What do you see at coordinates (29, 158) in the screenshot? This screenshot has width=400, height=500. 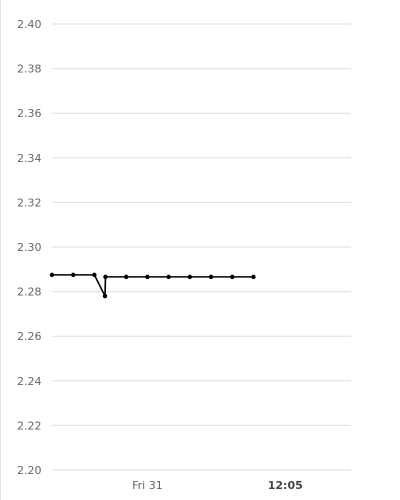 I see `y-tick-label: 2.34` at bounding box center [29, 158].